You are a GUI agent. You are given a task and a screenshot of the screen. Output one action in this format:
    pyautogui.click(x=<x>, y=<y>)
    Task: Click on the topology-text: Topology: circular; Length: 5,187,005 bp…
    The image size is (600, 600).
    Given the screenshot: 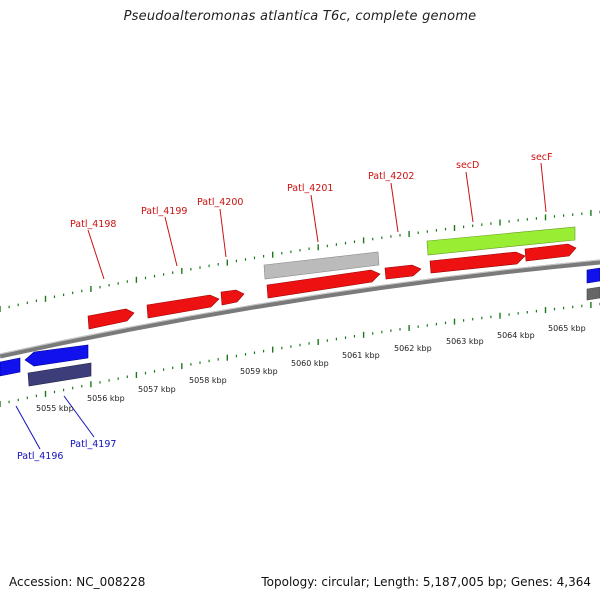 What is the action you would take?
    pyautogui.click(x=426, y=582)
    